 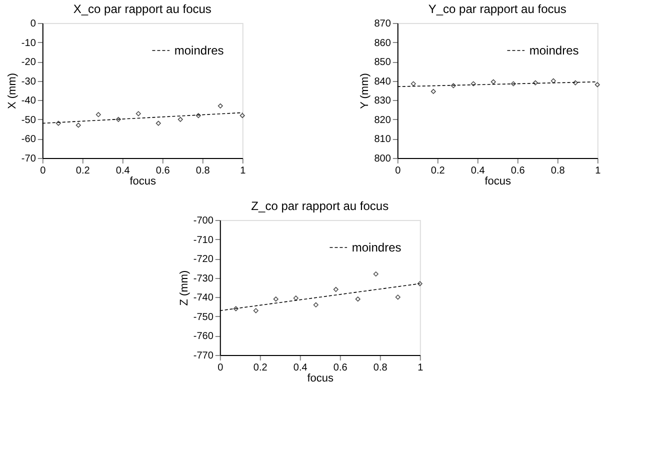 What do you see at coordinates (383, 43) in the screenshot?
I see `y-tick-label: 860` at bounding box center [383, 43].